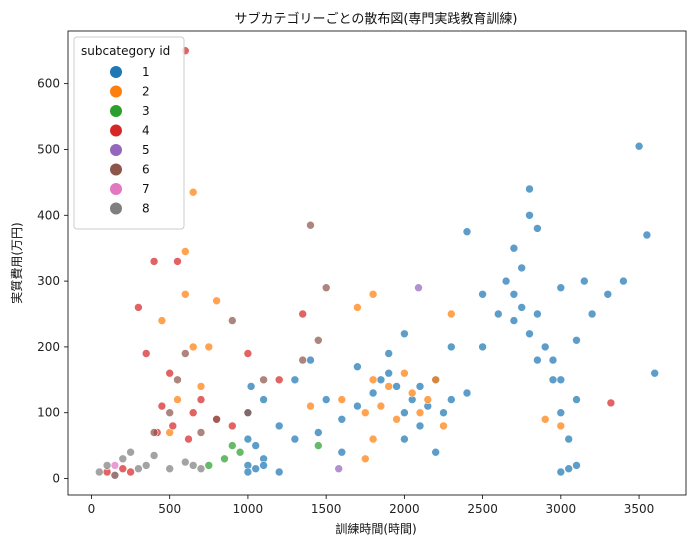  What do you see at coordinates (125, 51) in the screenshot?
I see `legend-title: subcategory id` at bounding box center [125, 51].